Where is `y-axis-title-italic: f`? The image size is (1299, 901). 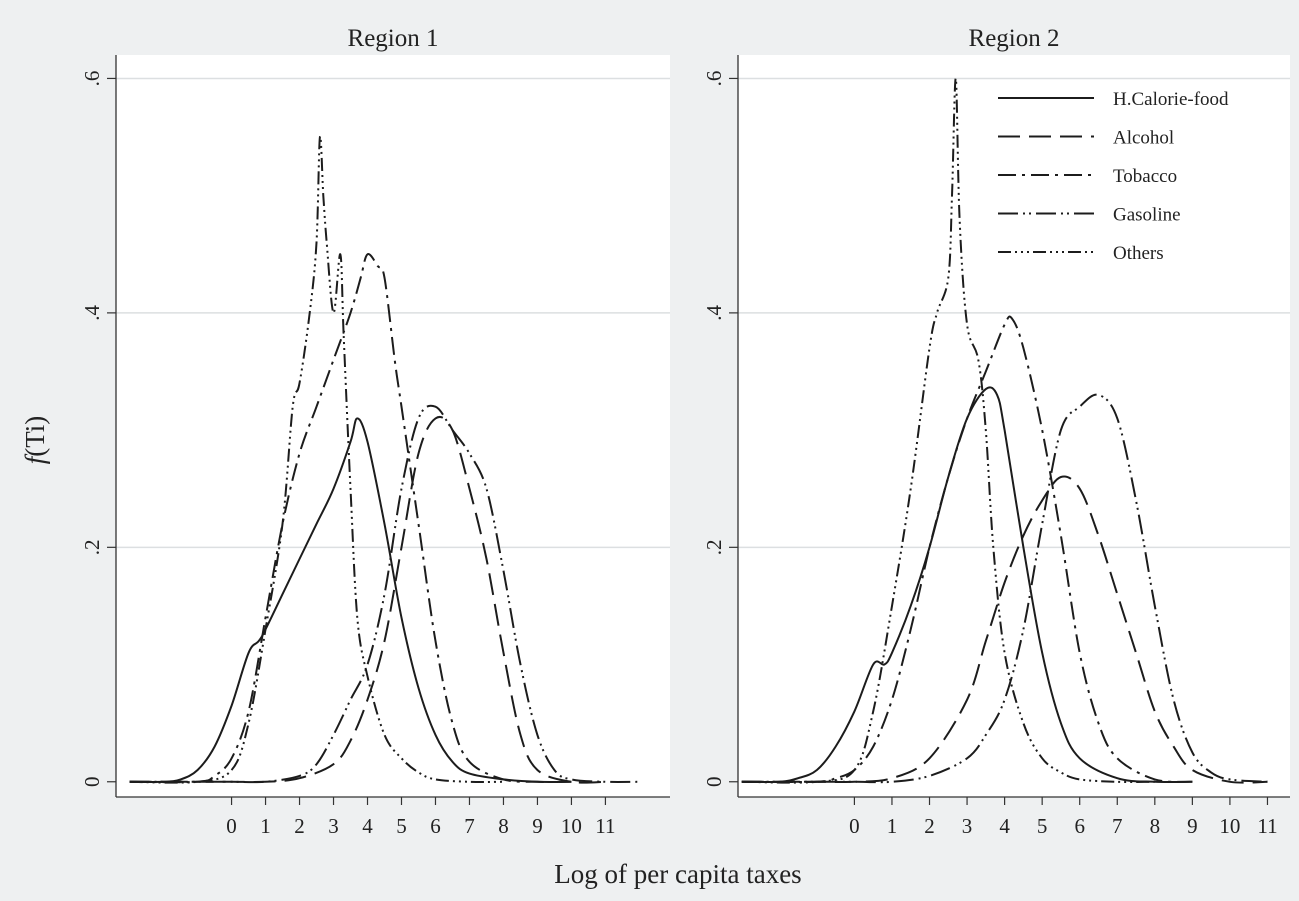 y-axis-title-italic: f is located at coordinates (35, 458).